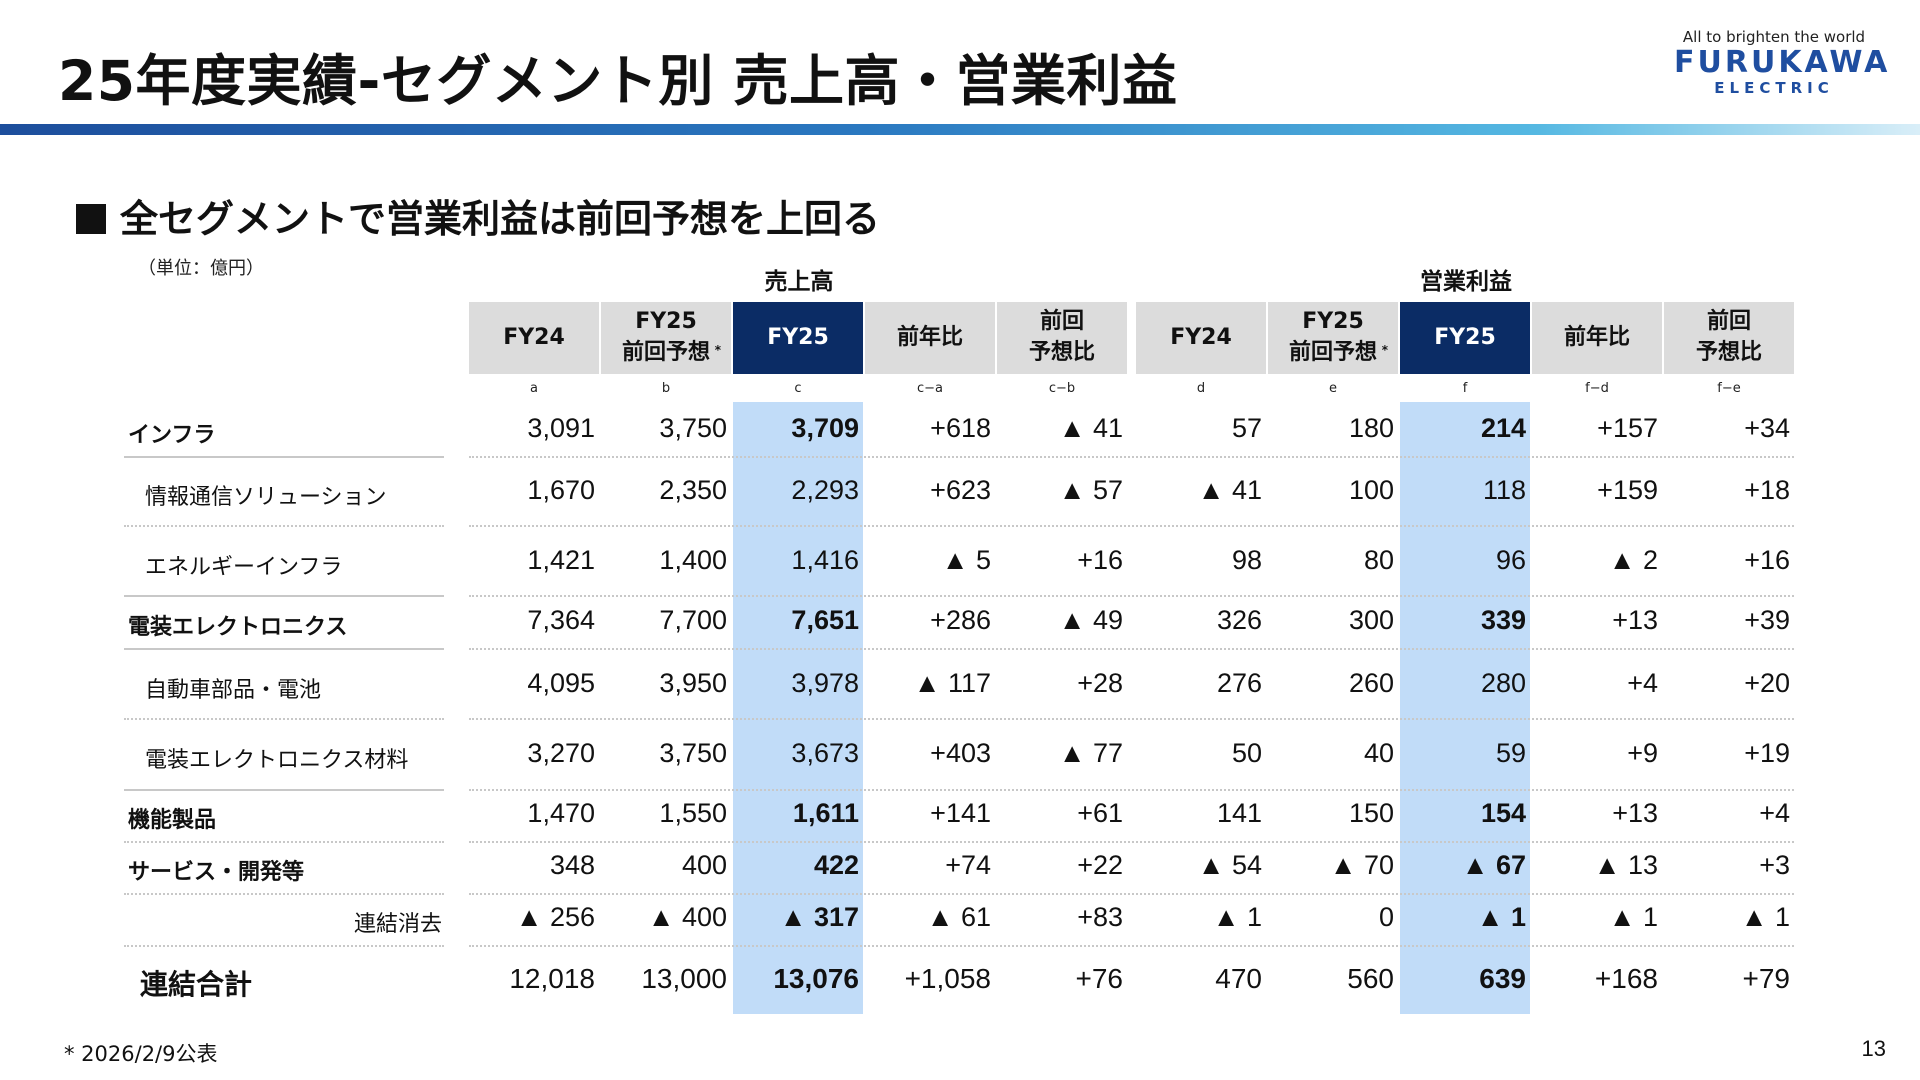  I want to click on table-cell: +22, so click(1100, 865).